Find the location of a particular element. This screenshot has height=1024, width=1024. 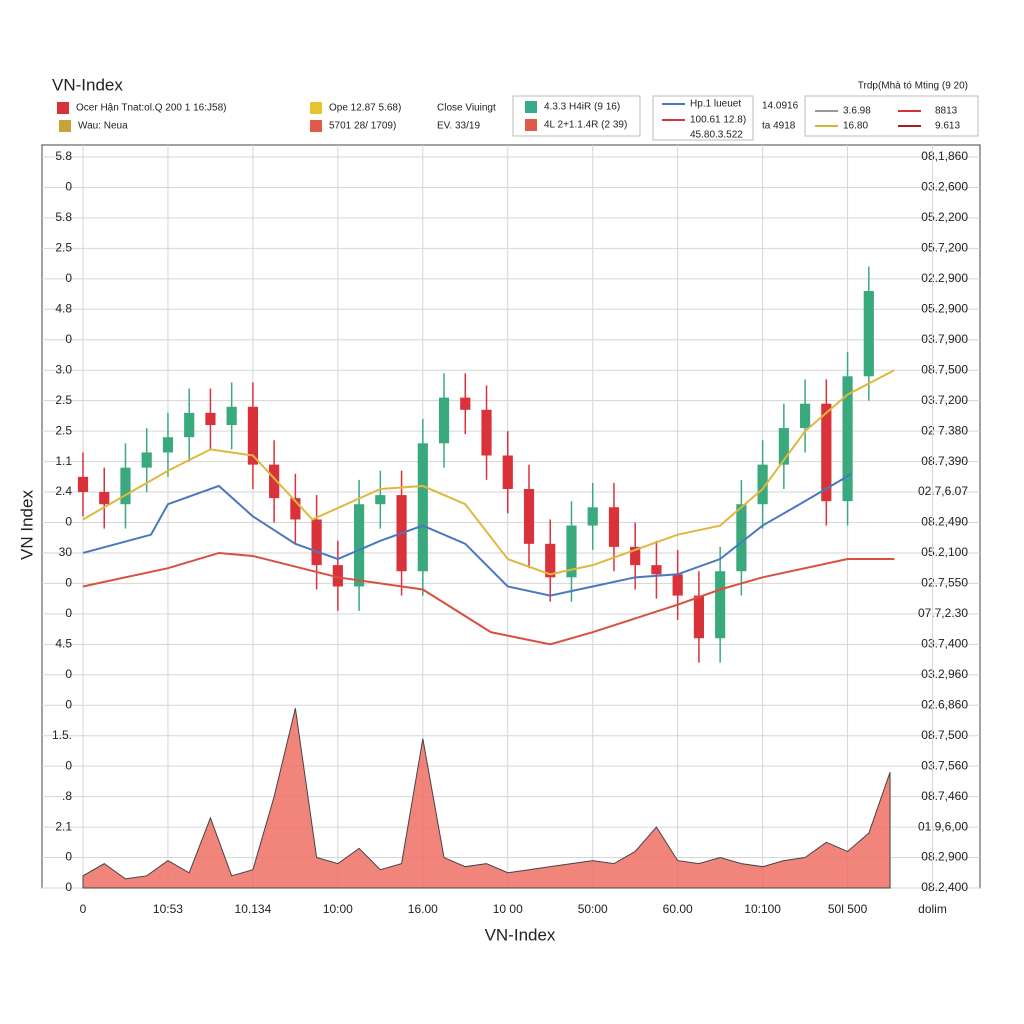

y-tick-label: 3.0 is located at coordinates (63, 369).